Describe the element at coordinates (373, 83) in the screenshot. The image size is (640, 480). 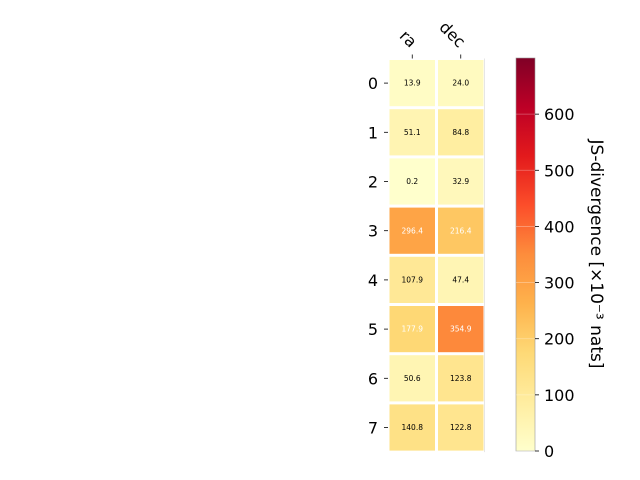
I see `y-tick-label: 0` at that location.